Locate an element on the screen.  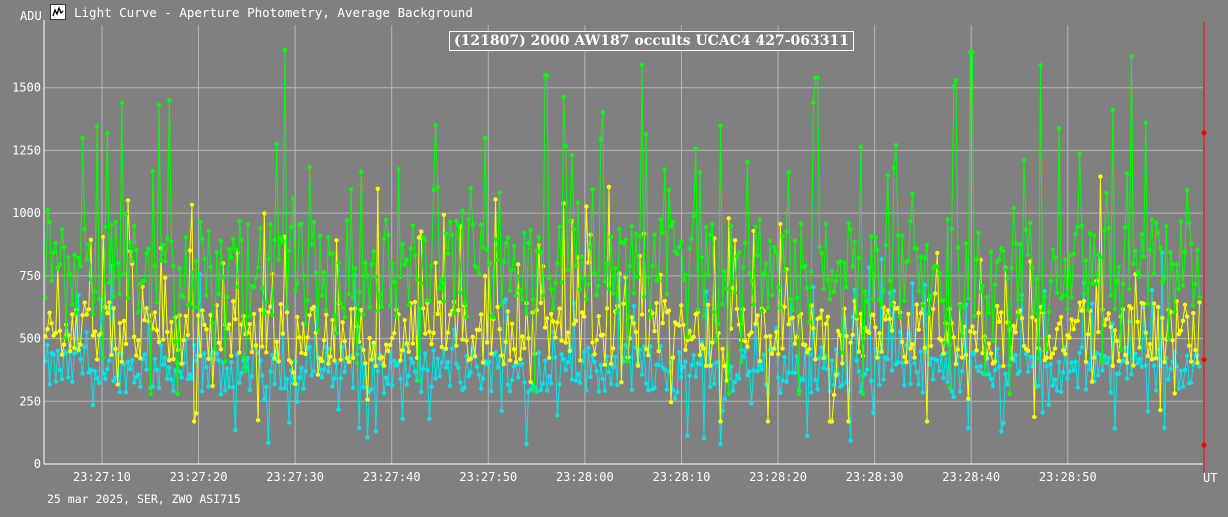
time-cursor is located at coordinates (1204, 247).